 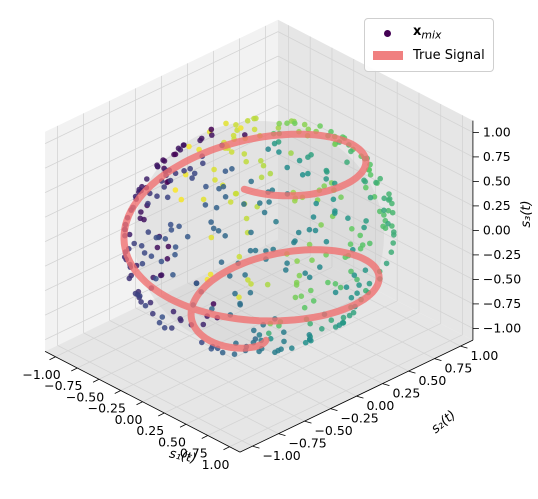 What do you see at coordinates (194, 453) in the screenshot?
I see `x-tick-label: 0.75` at bounding box center [194, 453].